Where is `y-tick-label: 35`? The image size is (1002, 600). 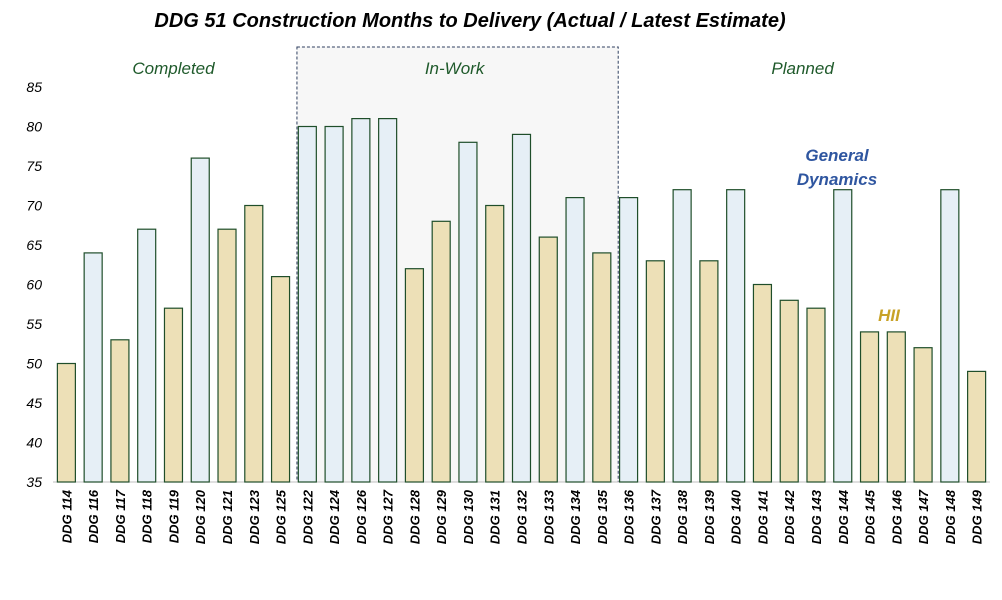 y-tick-label: 35 is located at coordinates (34, 482).